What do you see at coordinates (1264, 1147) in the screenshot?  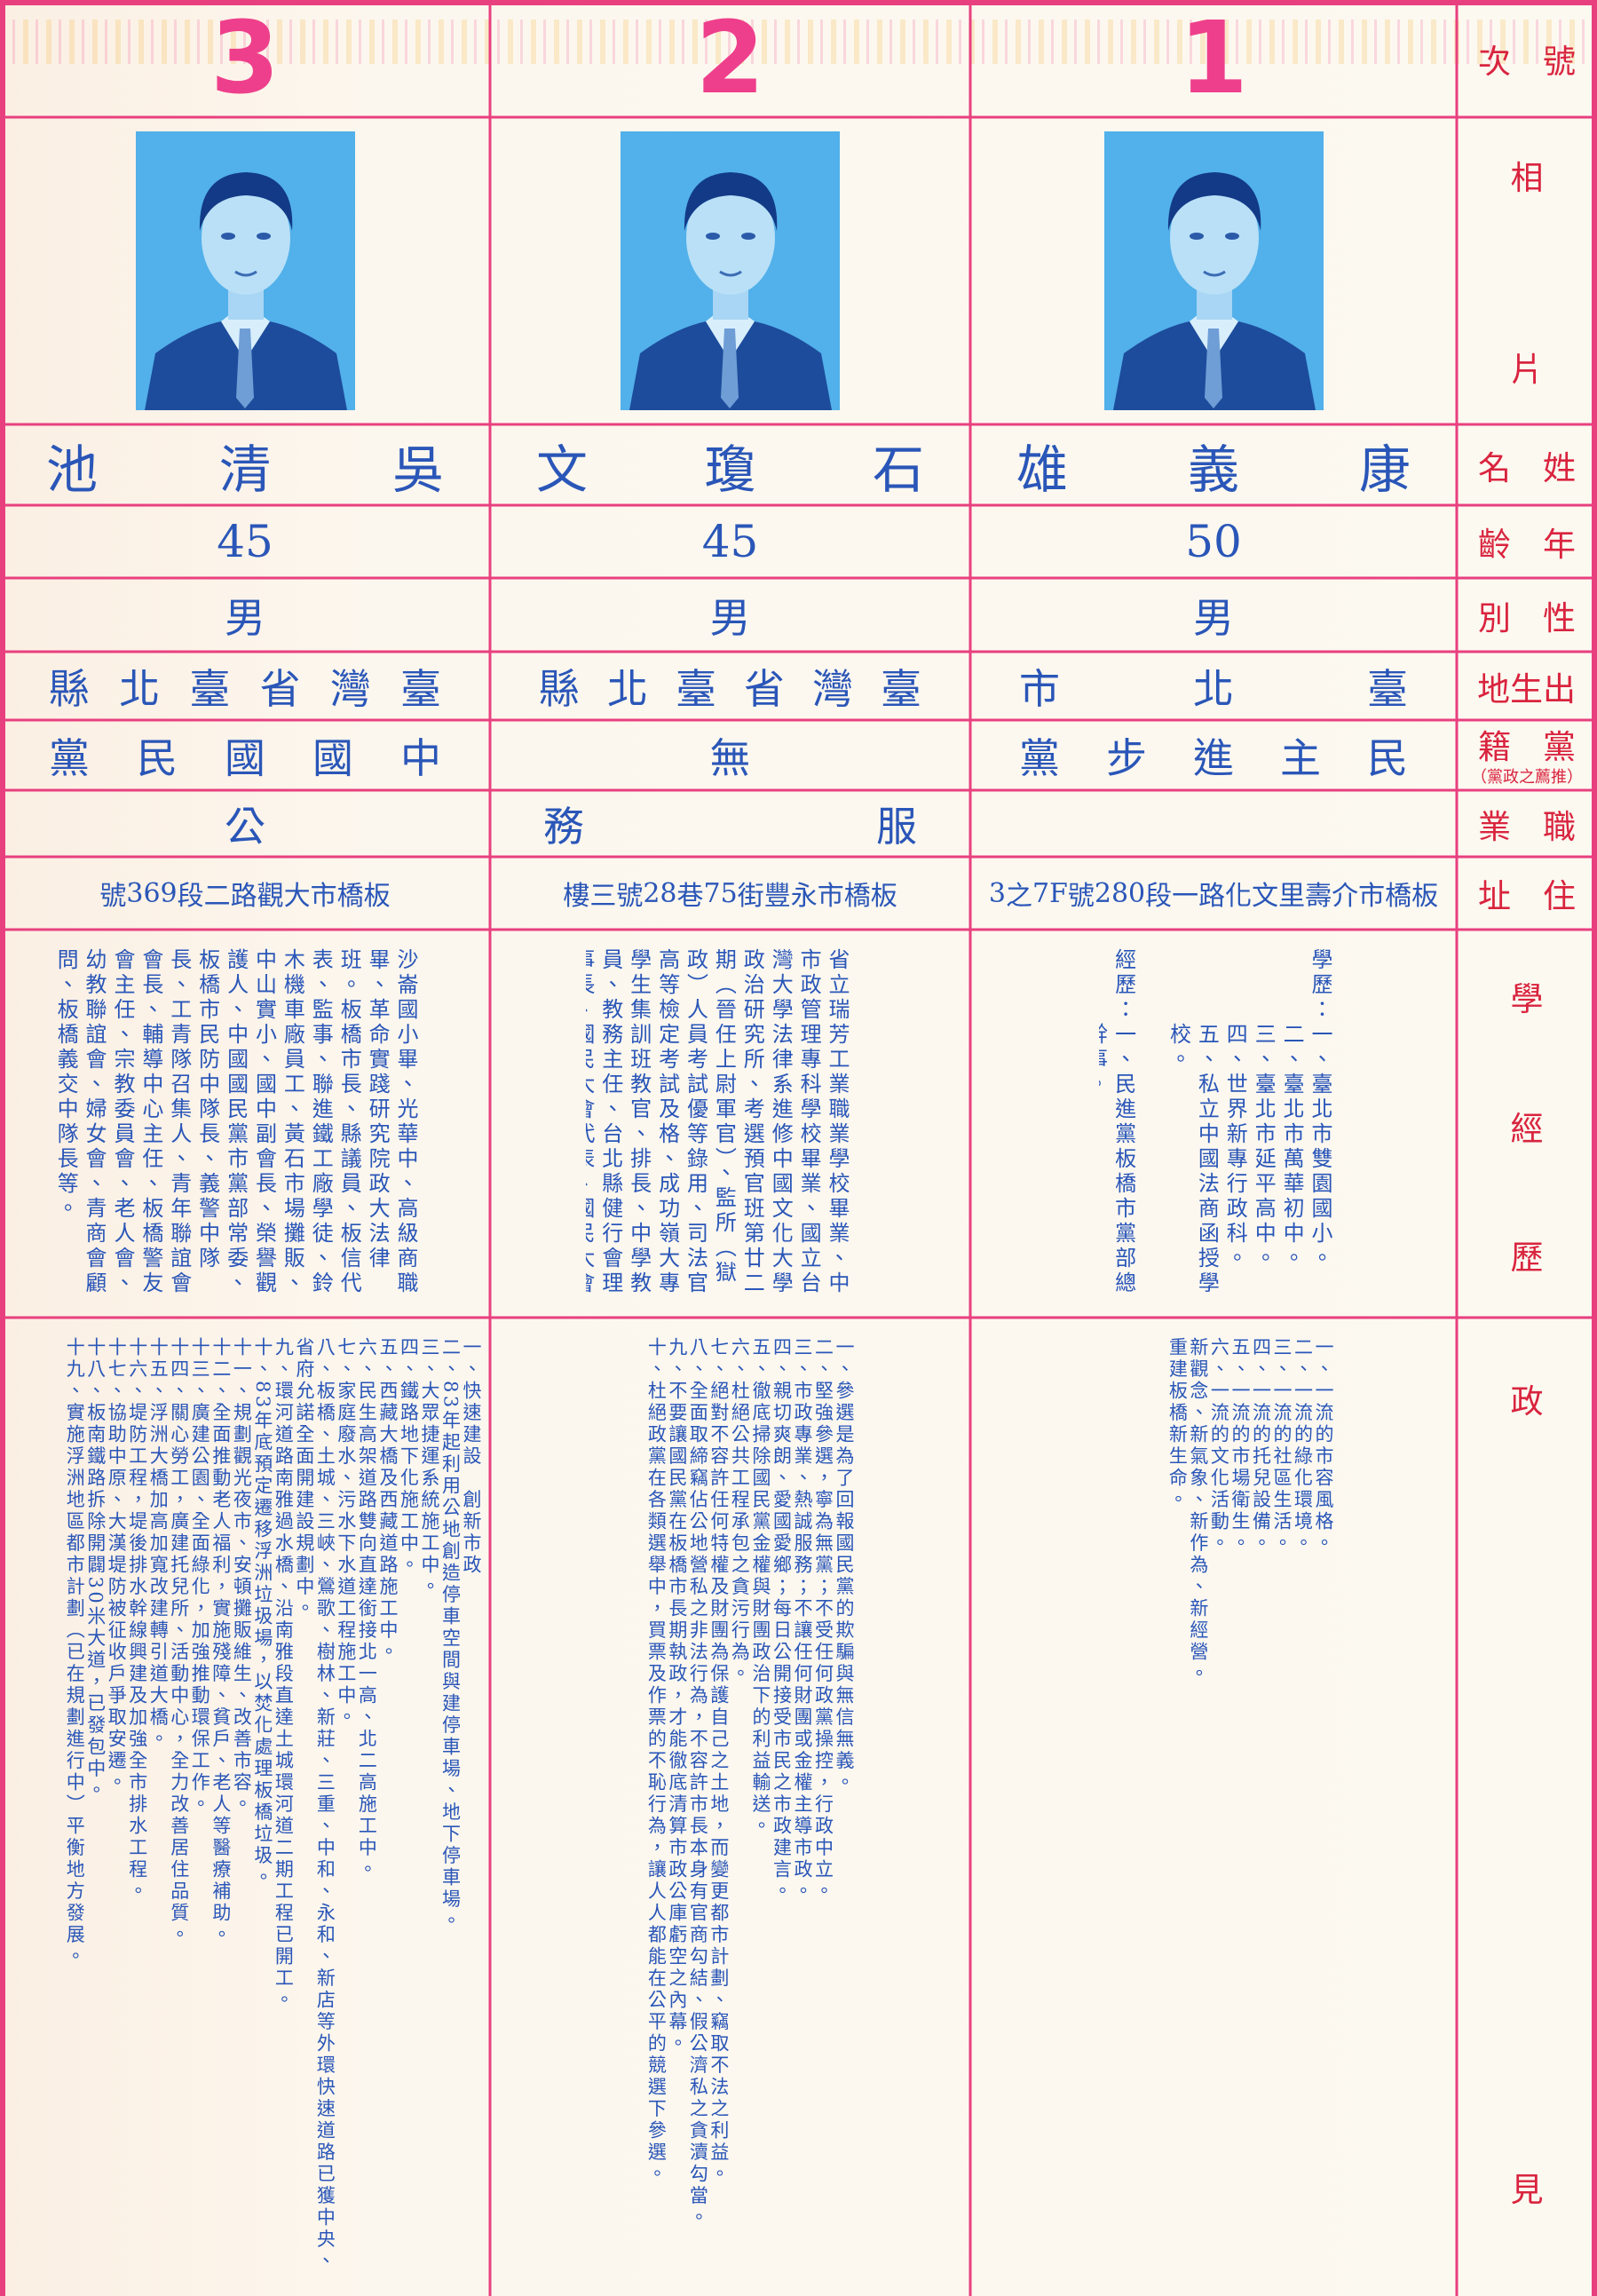 I see `experience-item: 三、臺北市延平高中。` at bounding box center [1264, 1147].